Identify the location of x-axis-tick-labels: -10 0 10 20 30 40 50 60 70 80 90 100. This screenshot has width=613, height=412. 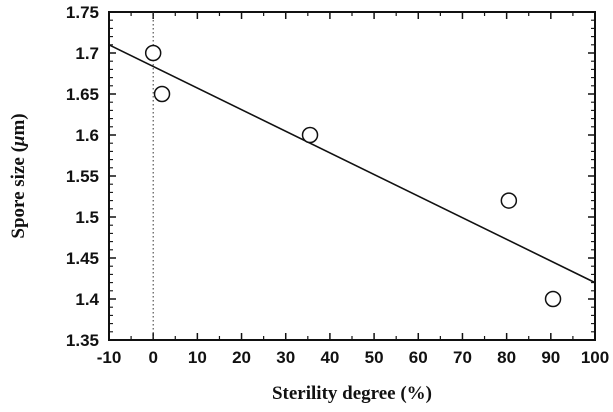
(353, 357).